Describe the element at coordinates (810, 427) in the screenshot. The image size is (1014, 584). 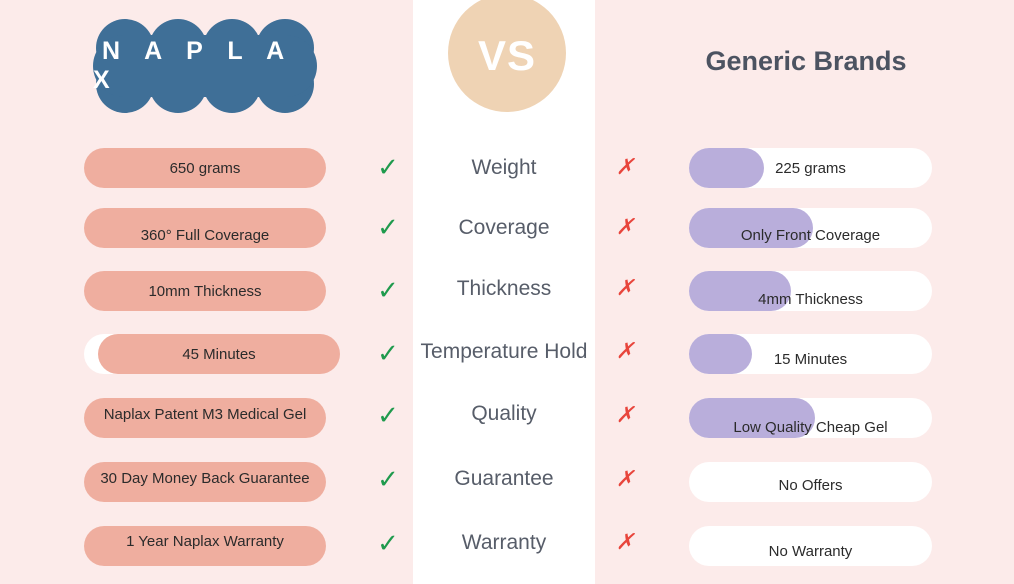
I see `competitor-value: Low Quality Cheap Gel` at that location.